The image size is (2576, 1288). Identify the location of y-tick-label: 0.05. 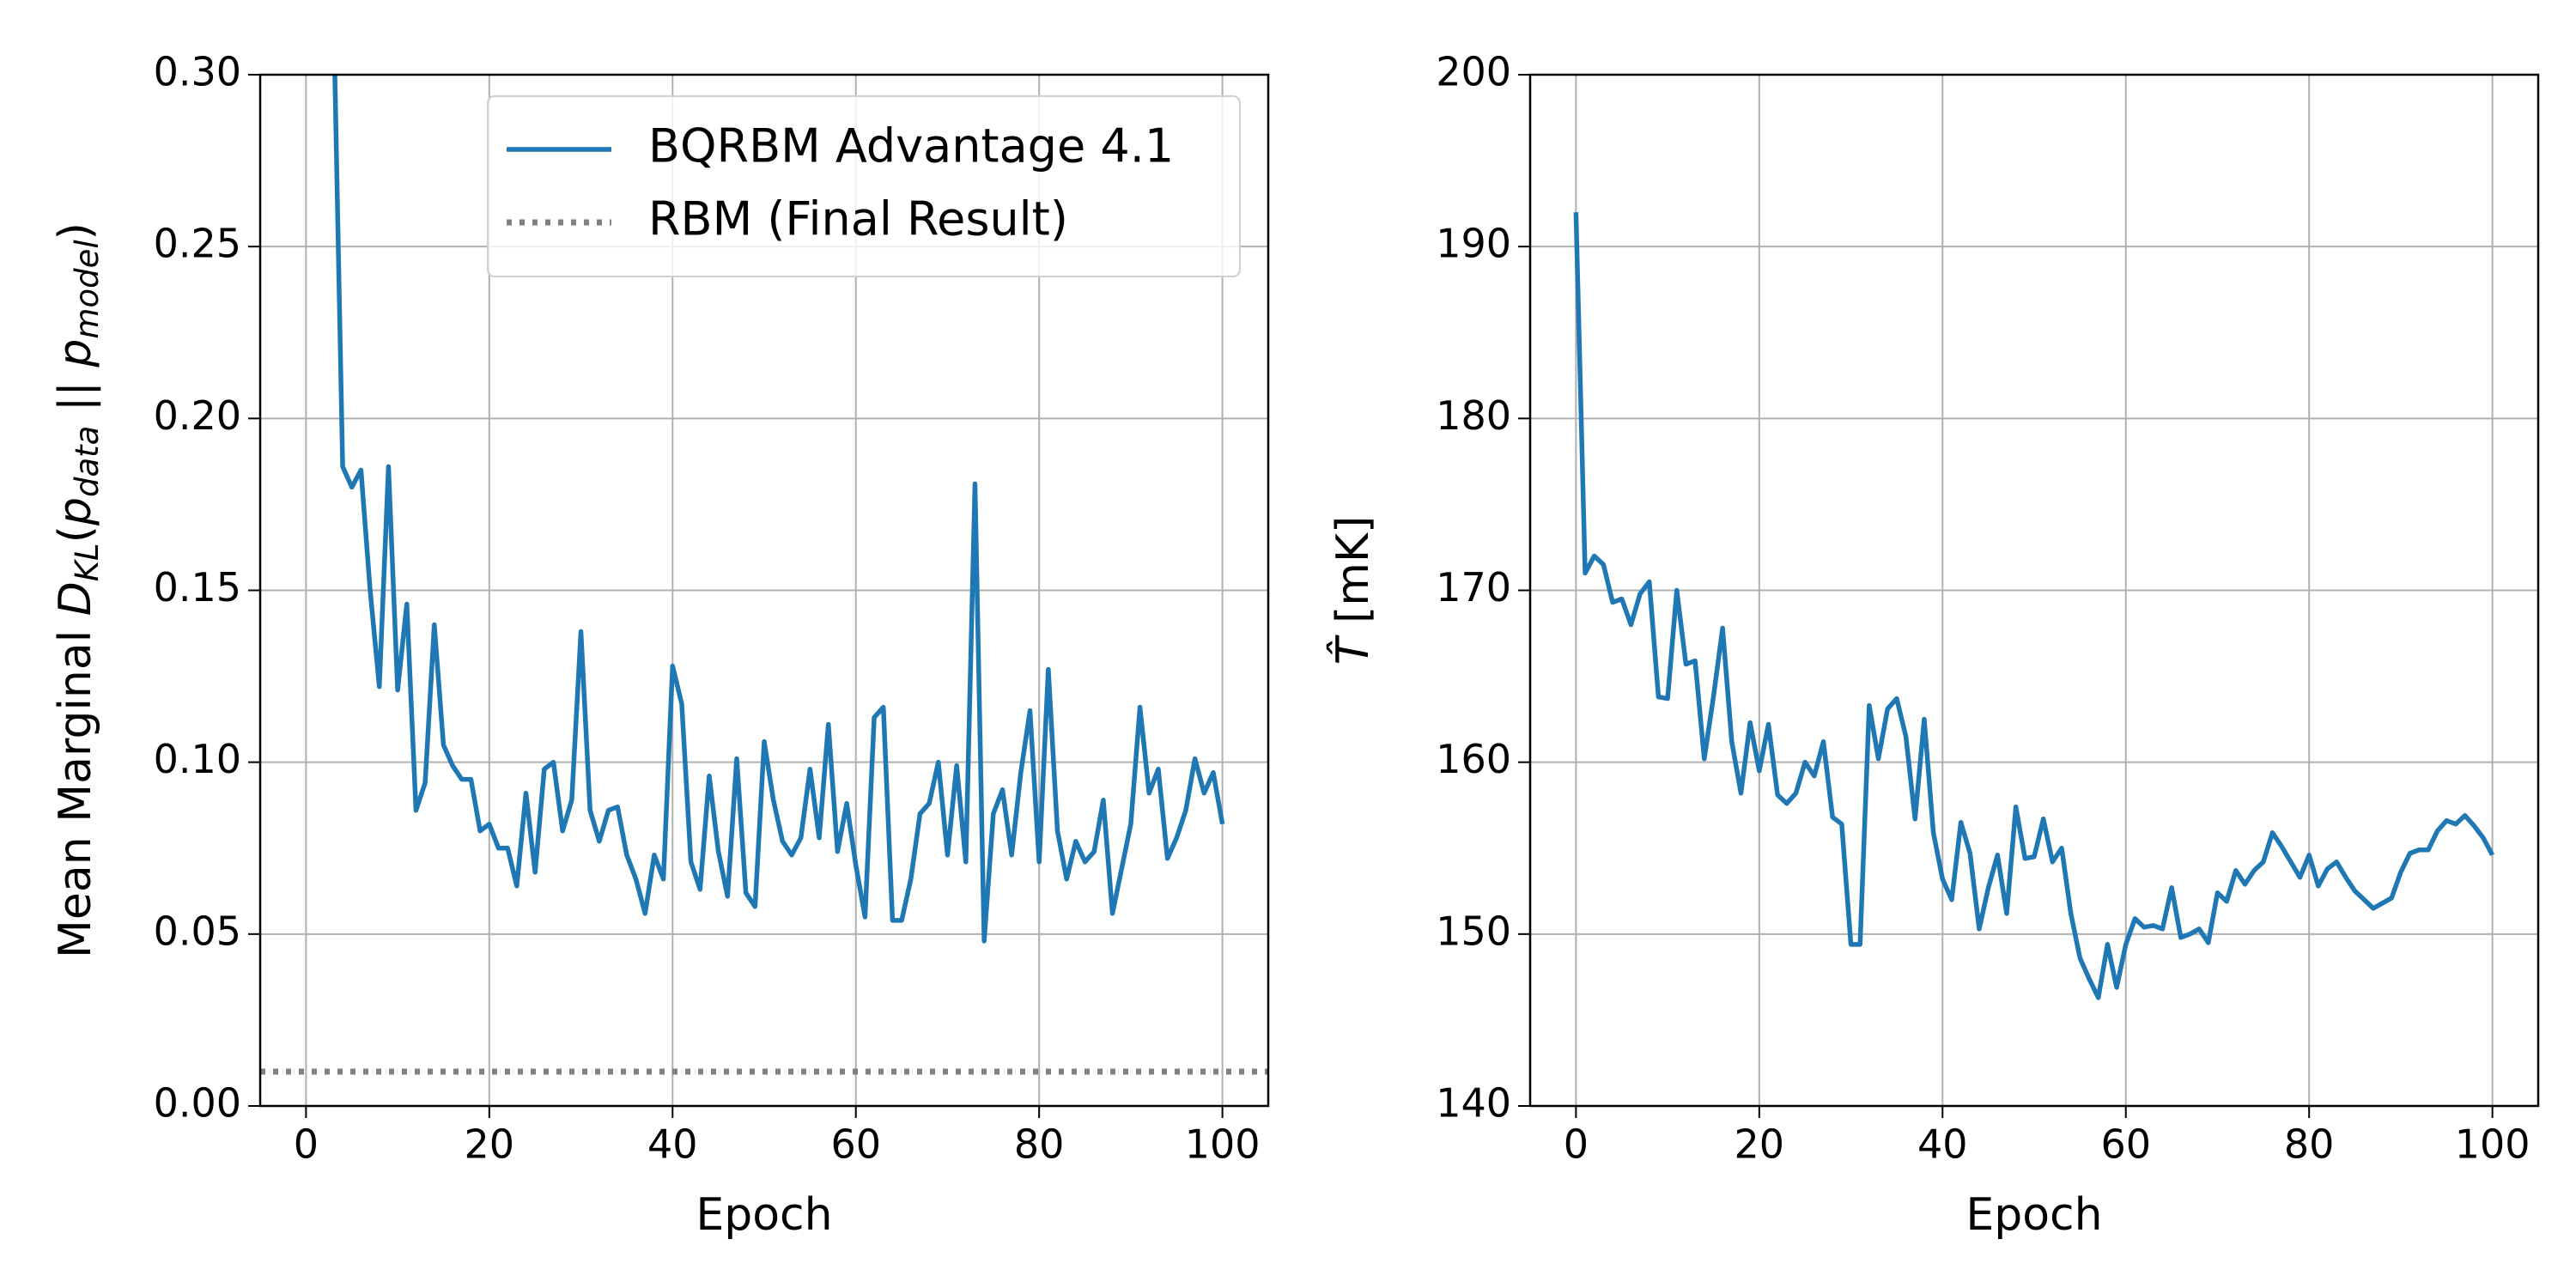
(197, 931).